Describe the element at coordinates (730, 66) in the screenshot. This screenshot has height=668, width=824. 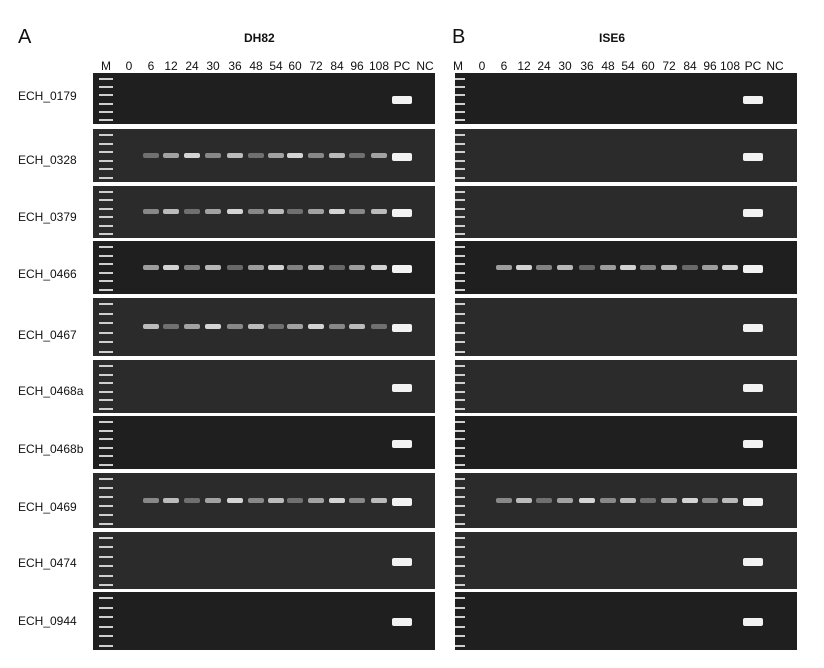
I see `lane-label: 108` at that location.